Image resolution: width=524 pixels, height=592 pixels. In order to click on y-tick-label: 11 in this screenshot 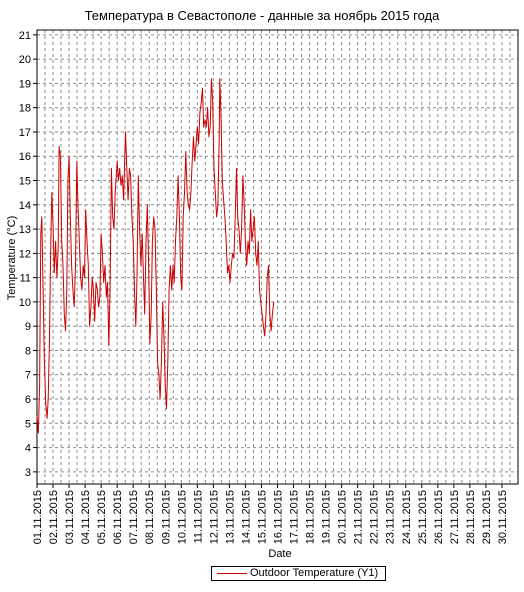, I will do `click(25, 279)`.